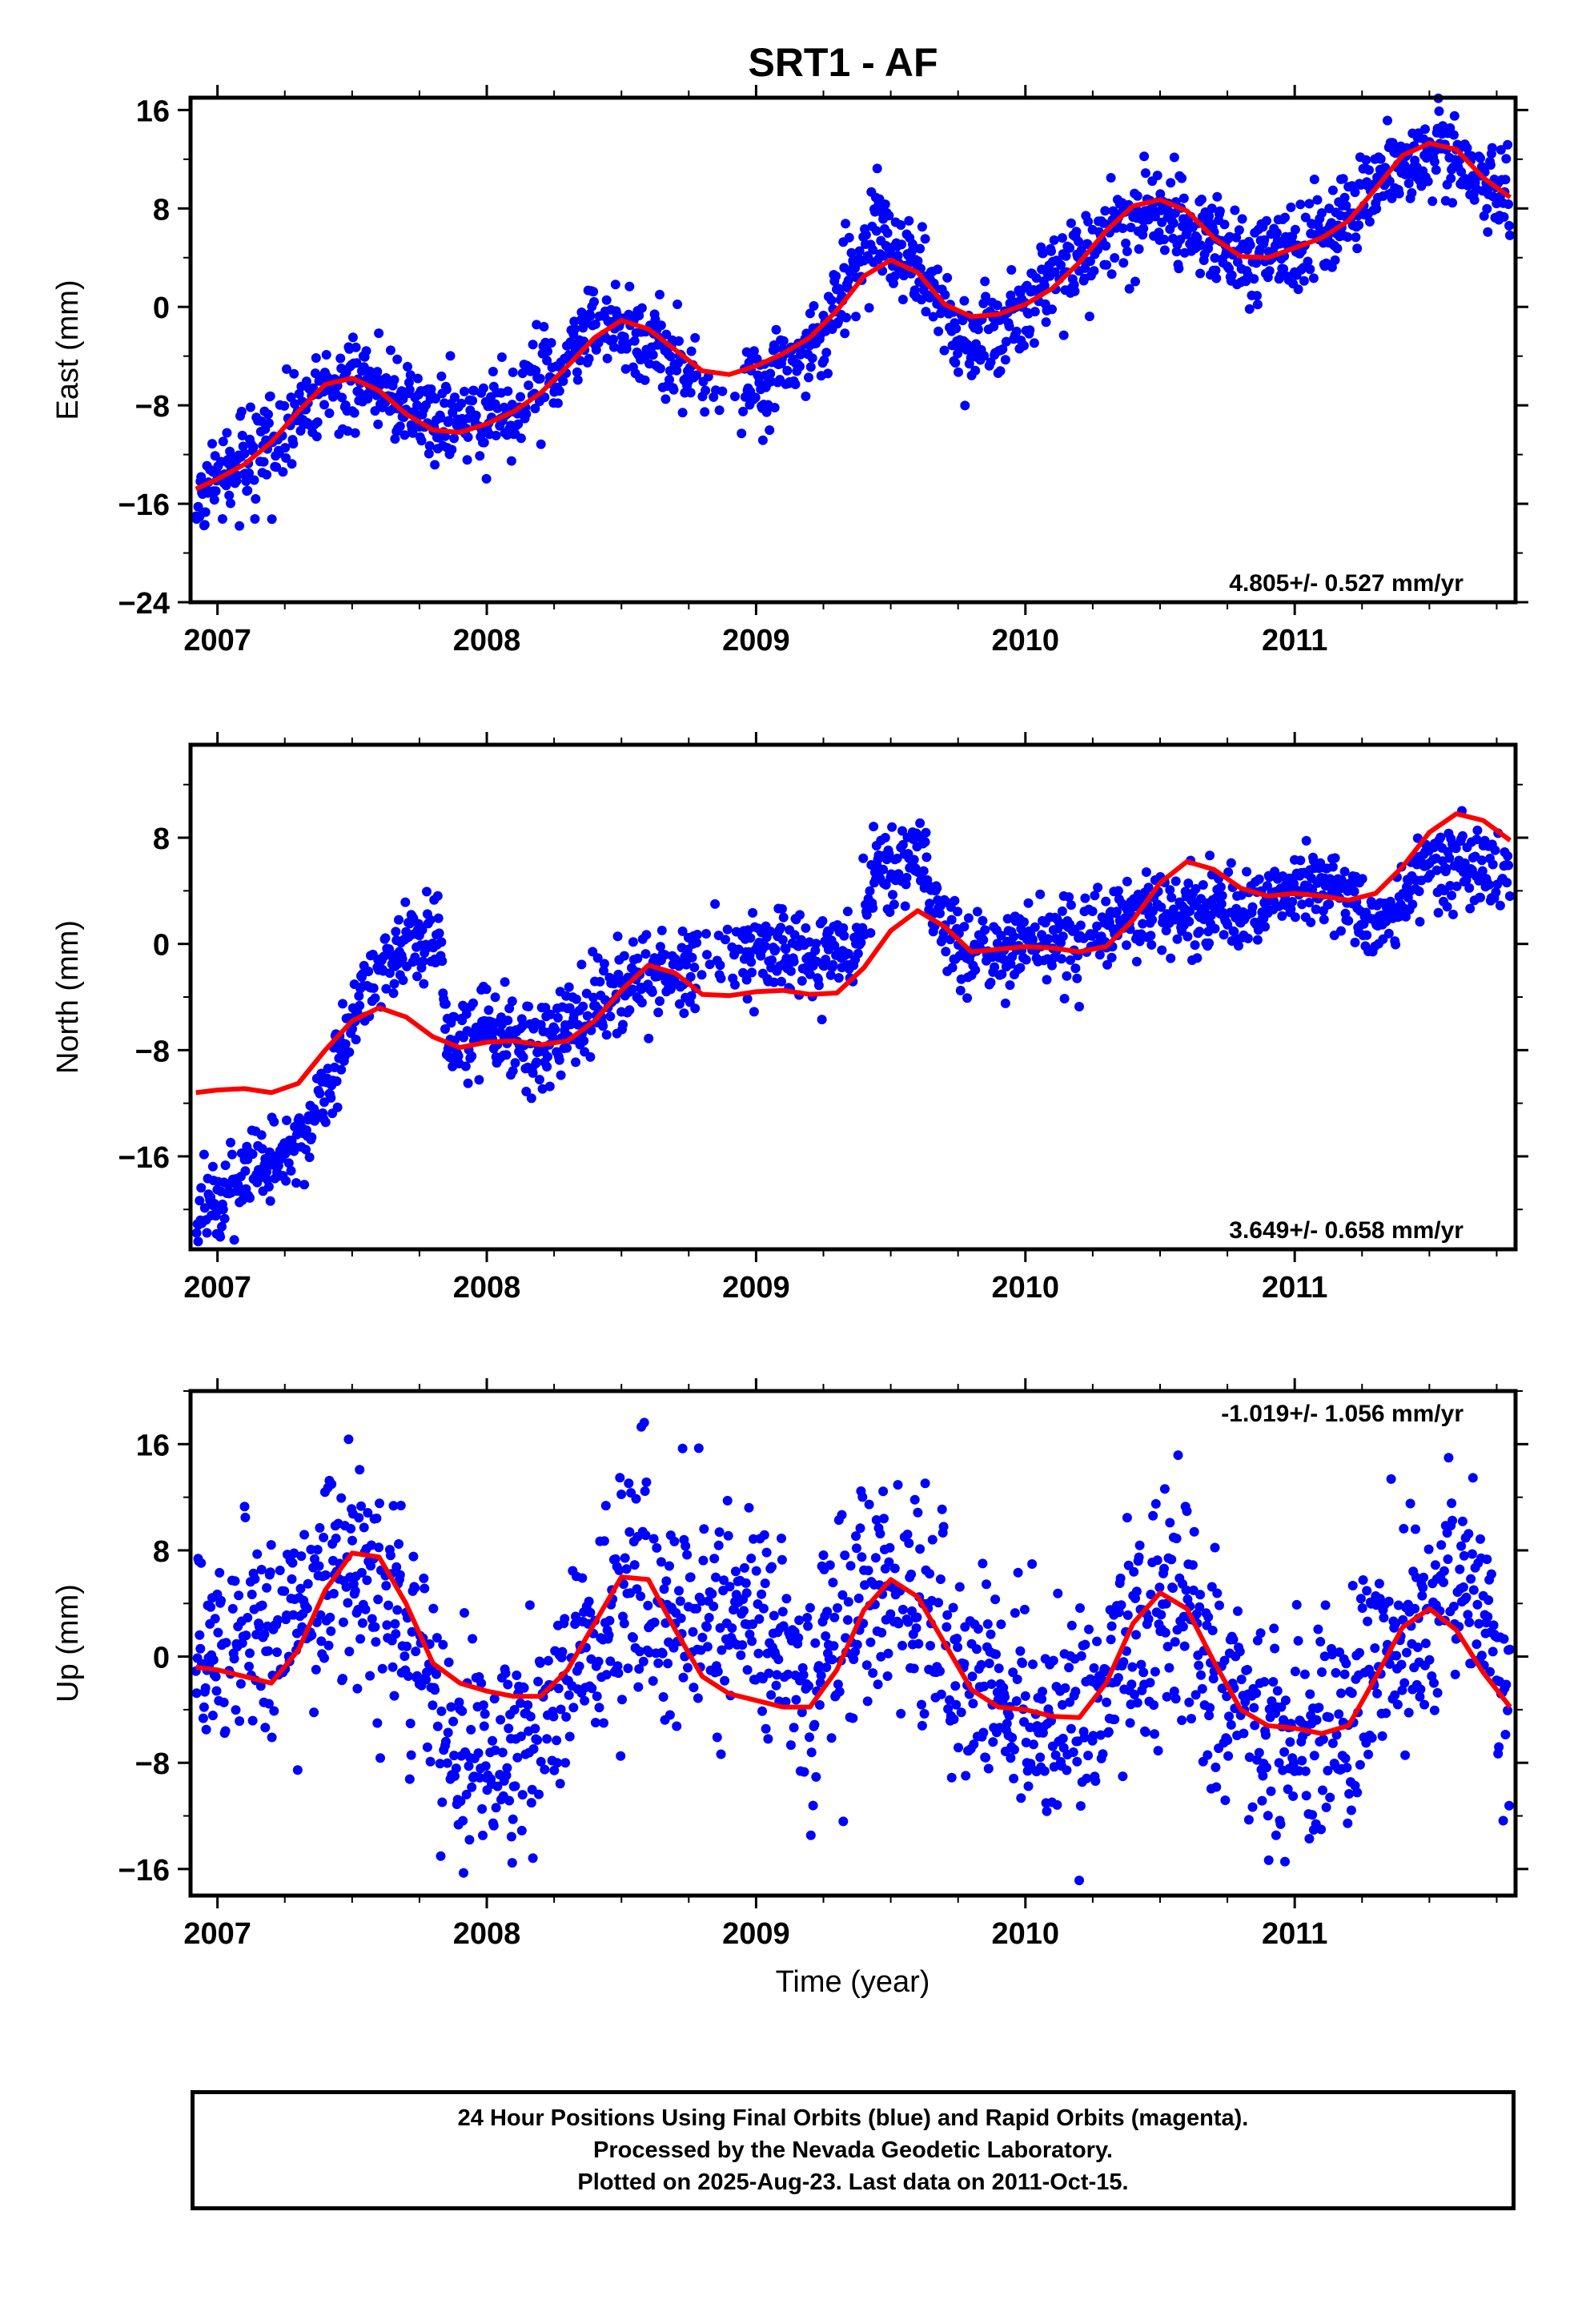 The height and width of the screenshot is (2324, 1582). What do you see at coordinates (853, 316) in the screenshot?
I see `east-fit-line` at bounding box center [853, 316].